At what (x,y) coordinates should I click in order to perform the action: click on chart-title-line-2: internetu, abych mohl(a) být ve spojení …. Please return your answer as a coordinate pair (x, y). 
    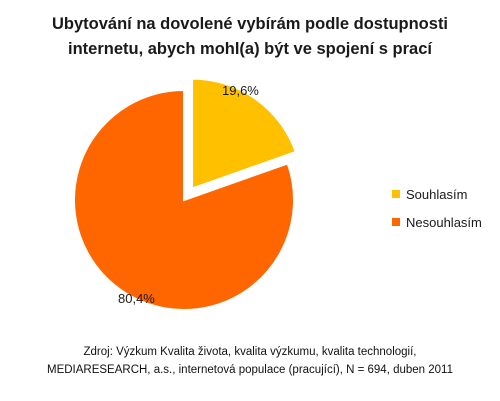
    Looking at the image, I should click on (250, 49).